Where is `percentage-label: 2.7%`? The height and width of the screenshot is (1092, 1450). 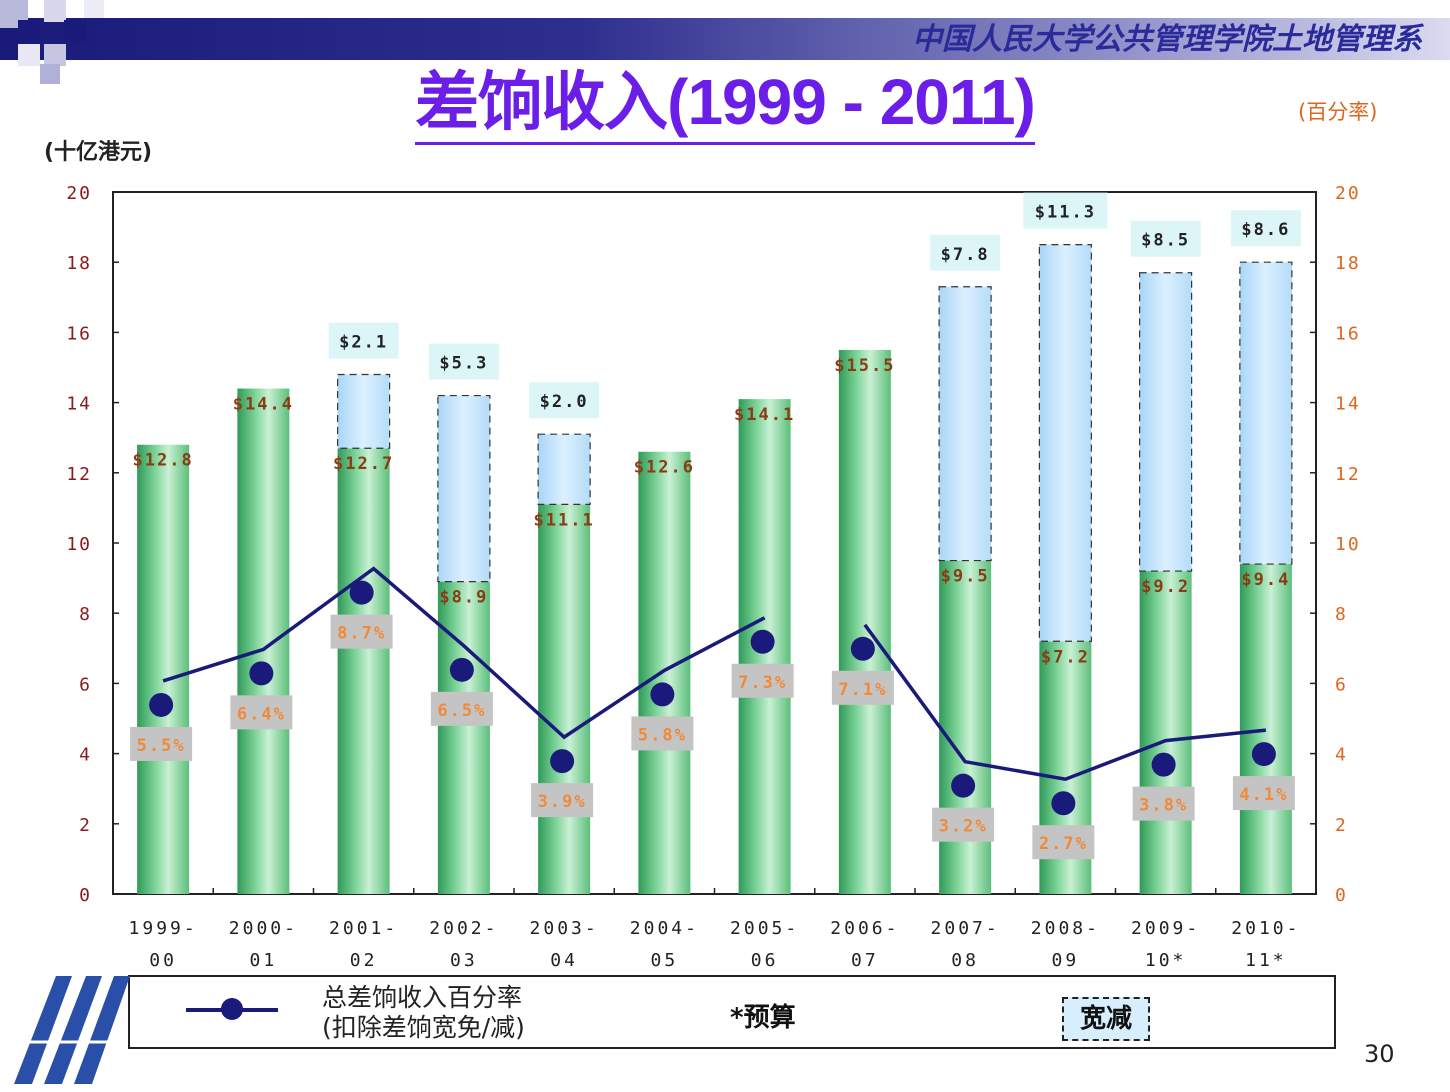
percentage-label: 2.7% is located at coordinates (1063, 844).